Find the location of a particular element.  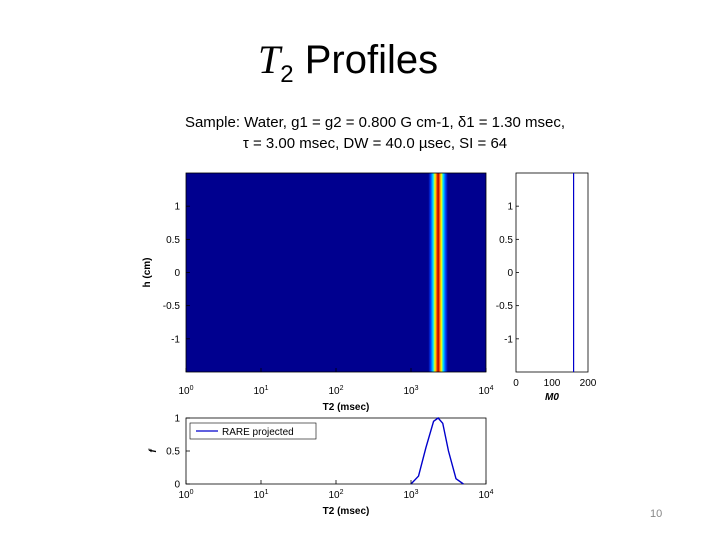

f-legend-box is located at coordinates (253, 431).